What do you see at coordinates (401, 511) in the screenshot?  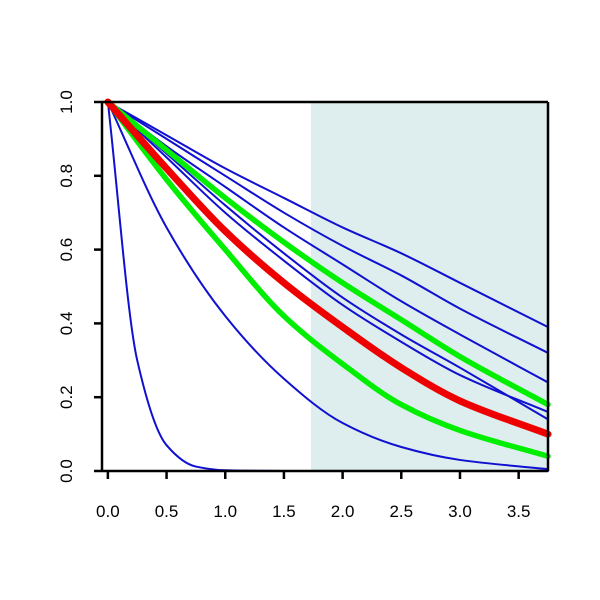 I see `x-tick-label: 2.5` at bounding box center [401, 511].